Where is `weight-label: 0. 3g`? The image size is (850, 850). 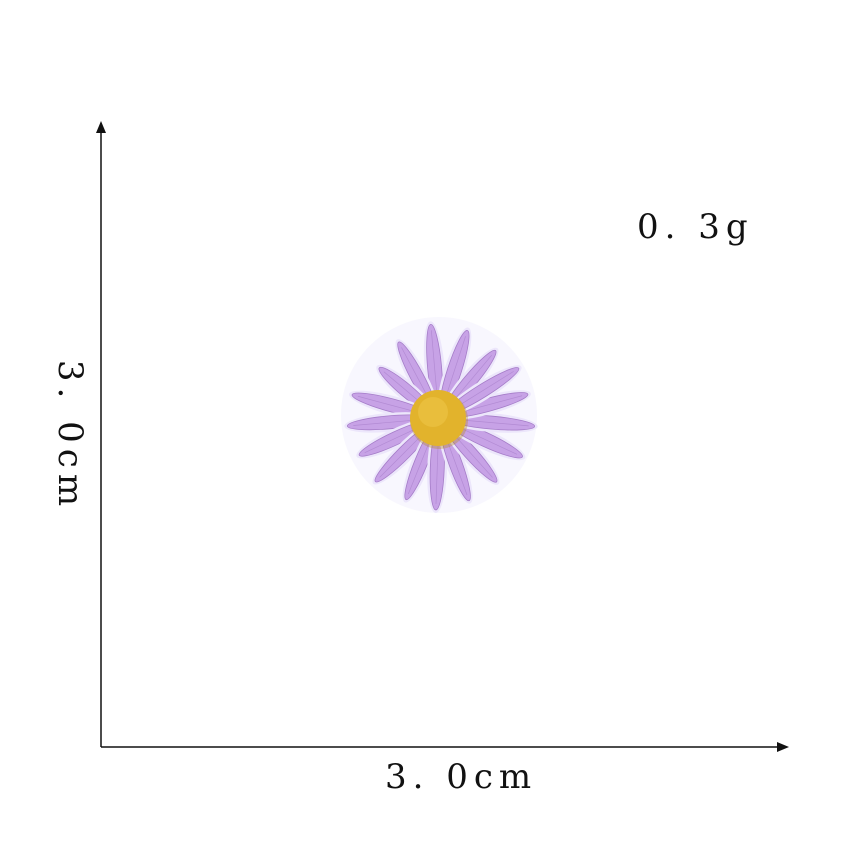
weight-label: 0. 3g is located at coordinates (695, 227).